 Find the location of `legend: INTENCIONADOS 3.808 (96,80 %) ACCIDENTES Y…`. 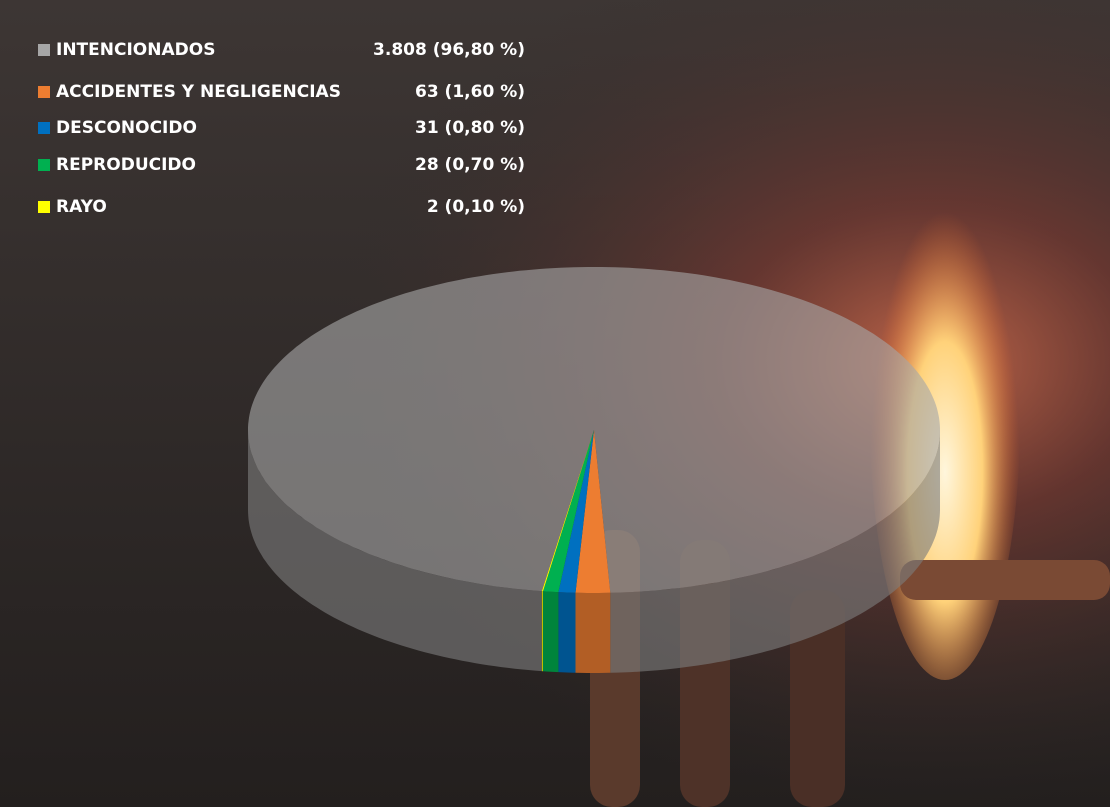

legend: INTENCIONADOS 3.808 (96,80 %) ACCIDENTES Y… is located at coordinates (281, 128).